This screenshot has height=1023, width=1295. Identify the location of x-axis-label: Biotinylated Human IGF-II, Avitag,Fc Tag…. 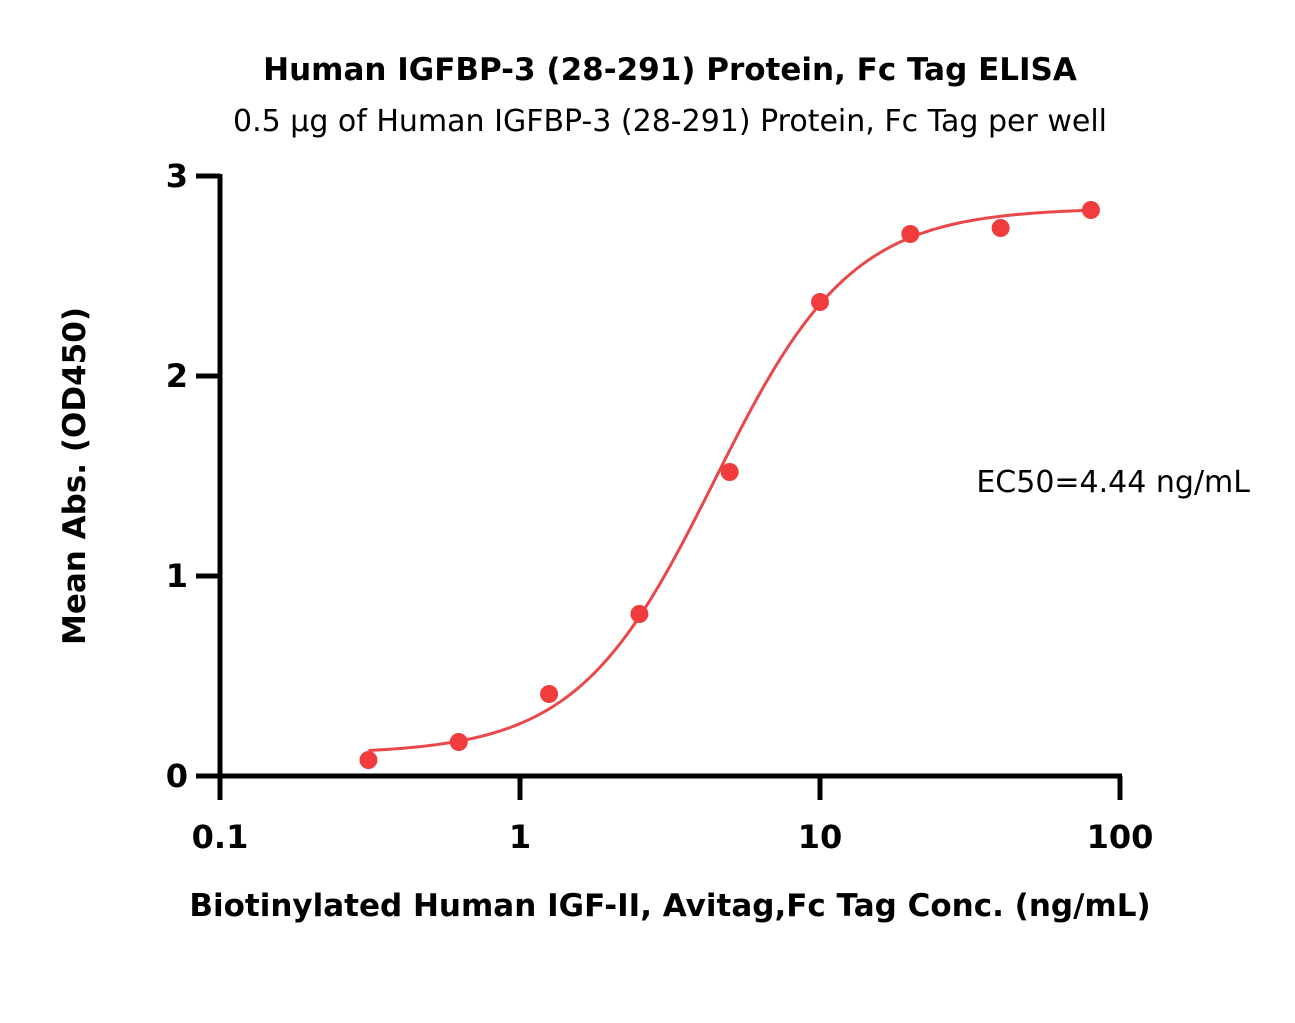
(669, 906).